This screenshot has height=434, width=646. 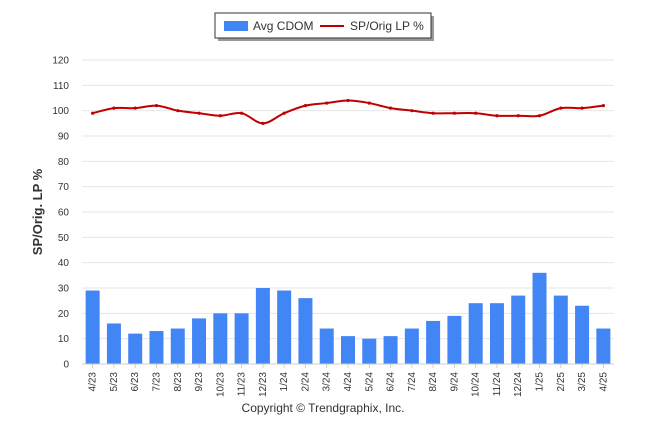 What do you see at coordinates (540, 382) in the screenshot?
I see `x-tick-label: 1/25` at bounding box center [540, 382].